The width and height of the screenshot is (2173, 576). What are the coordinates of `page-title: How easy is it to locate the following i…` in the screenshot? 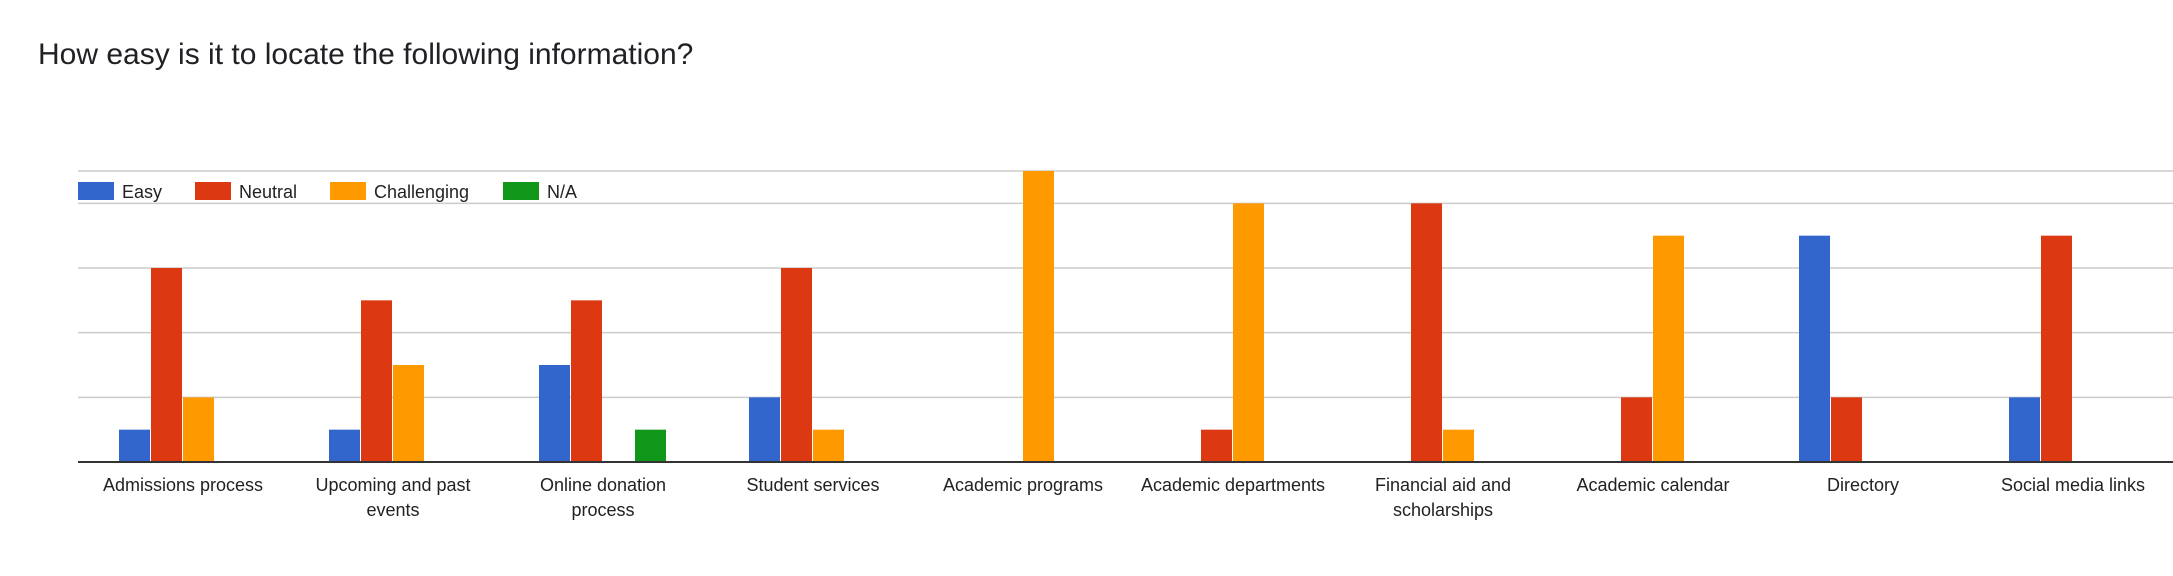 It's located at (366, 54).